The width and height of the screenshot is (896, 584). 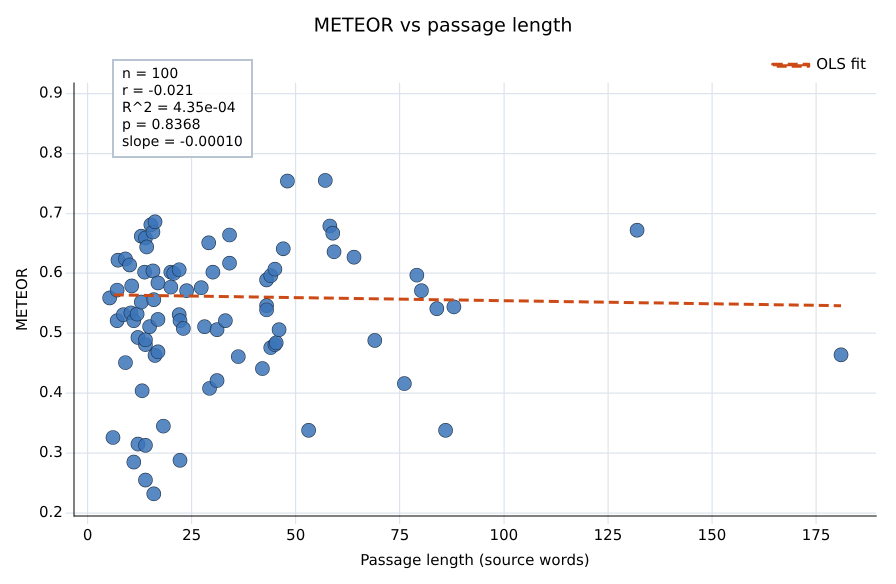 I want to click on x-tick-label: 25, so click(x=192, y=535).